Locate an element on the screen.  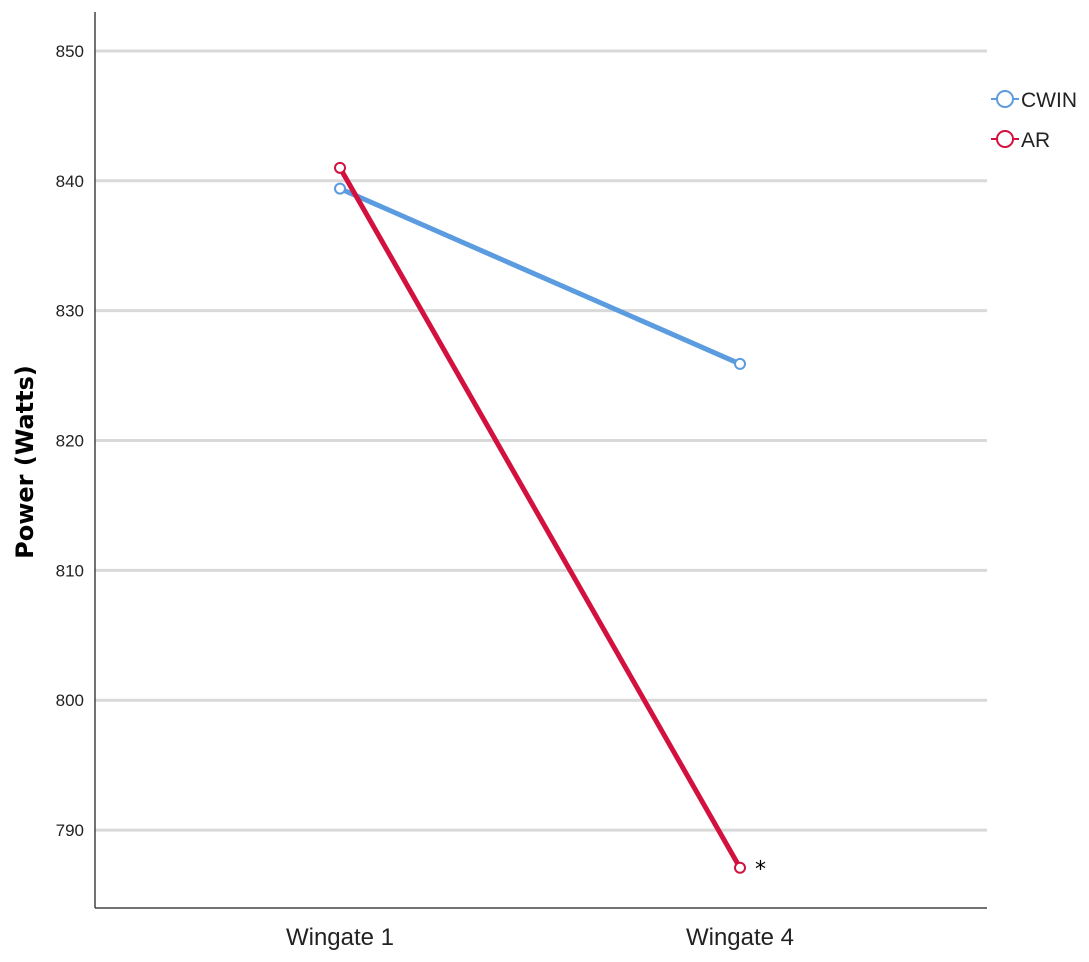
y-tick-label: 840 is located at coordinates (70, 181).